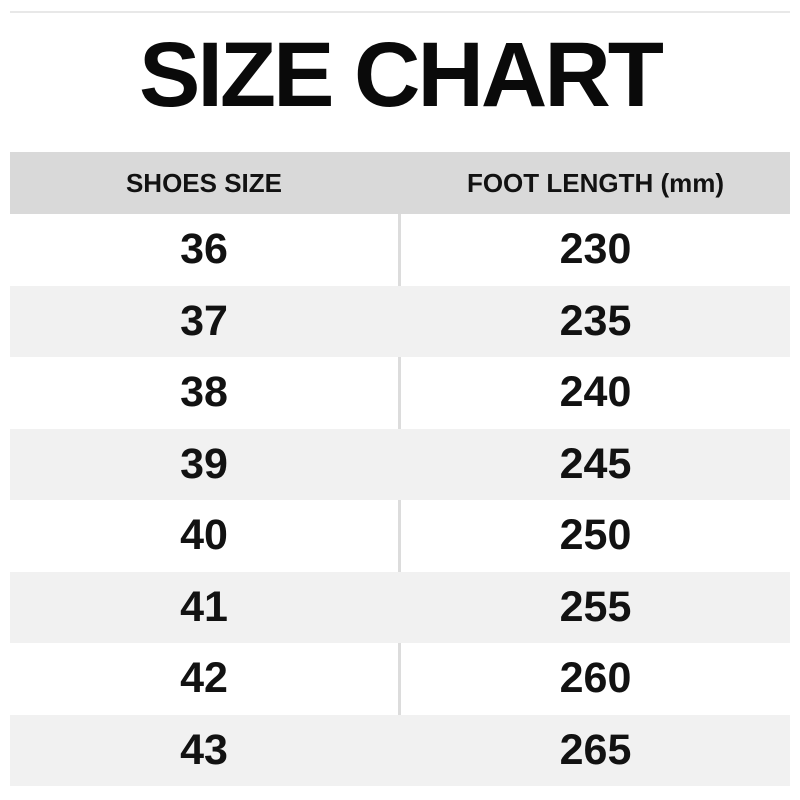  I want to click on table-row: 42 260, so click(400, 679).